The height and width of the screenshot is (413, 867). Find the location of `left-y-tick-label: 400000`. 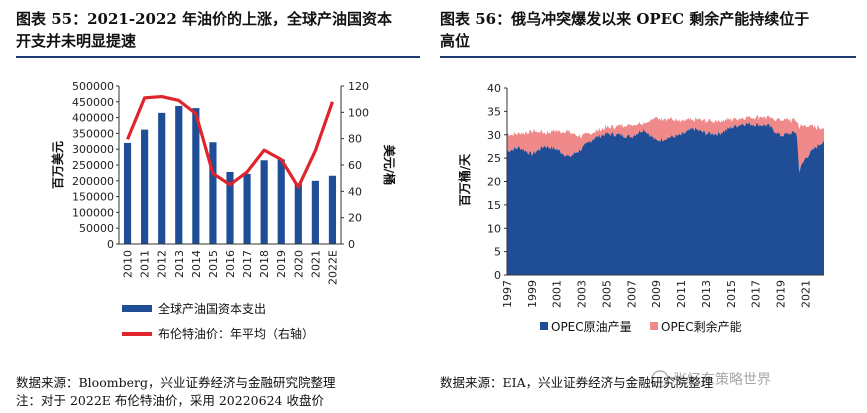

left-y-tick-label: 400000 is located at coordinates (93, 118).